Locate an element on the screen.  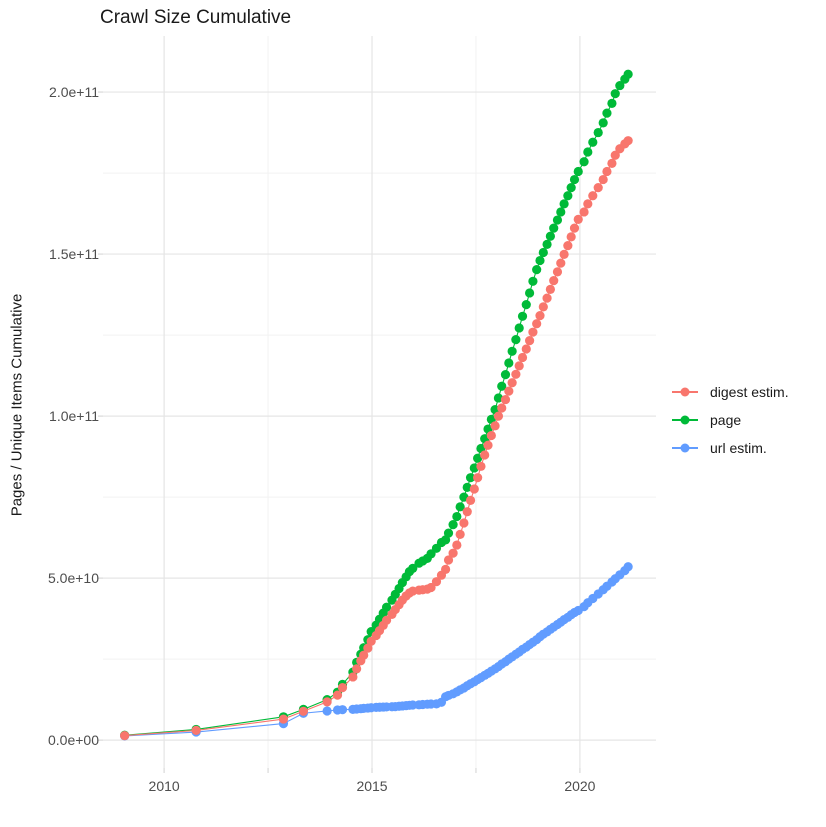
legend-key-url-icon is located at coordinates (685, 448).